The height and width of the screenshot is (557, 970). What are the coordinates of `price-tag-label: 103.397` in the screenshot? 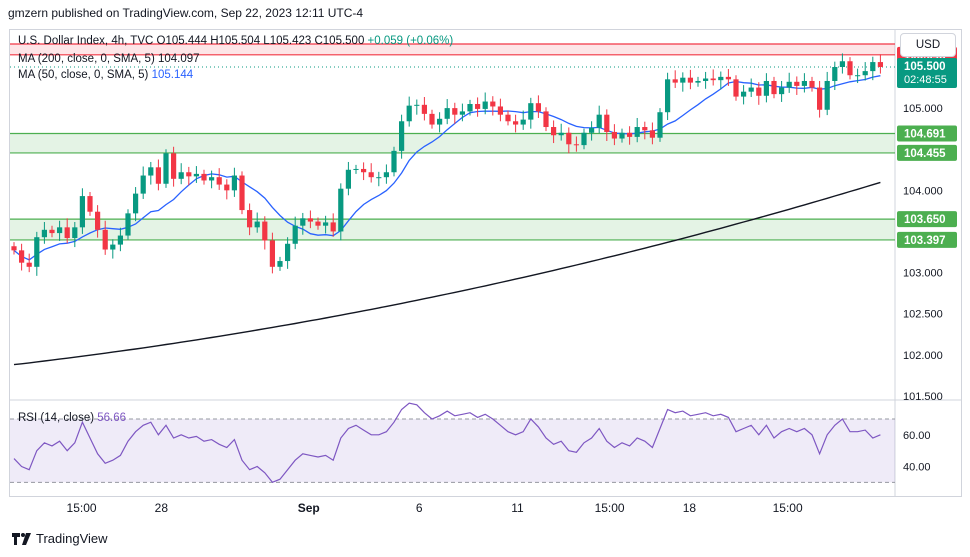 It's located at (925, 241).